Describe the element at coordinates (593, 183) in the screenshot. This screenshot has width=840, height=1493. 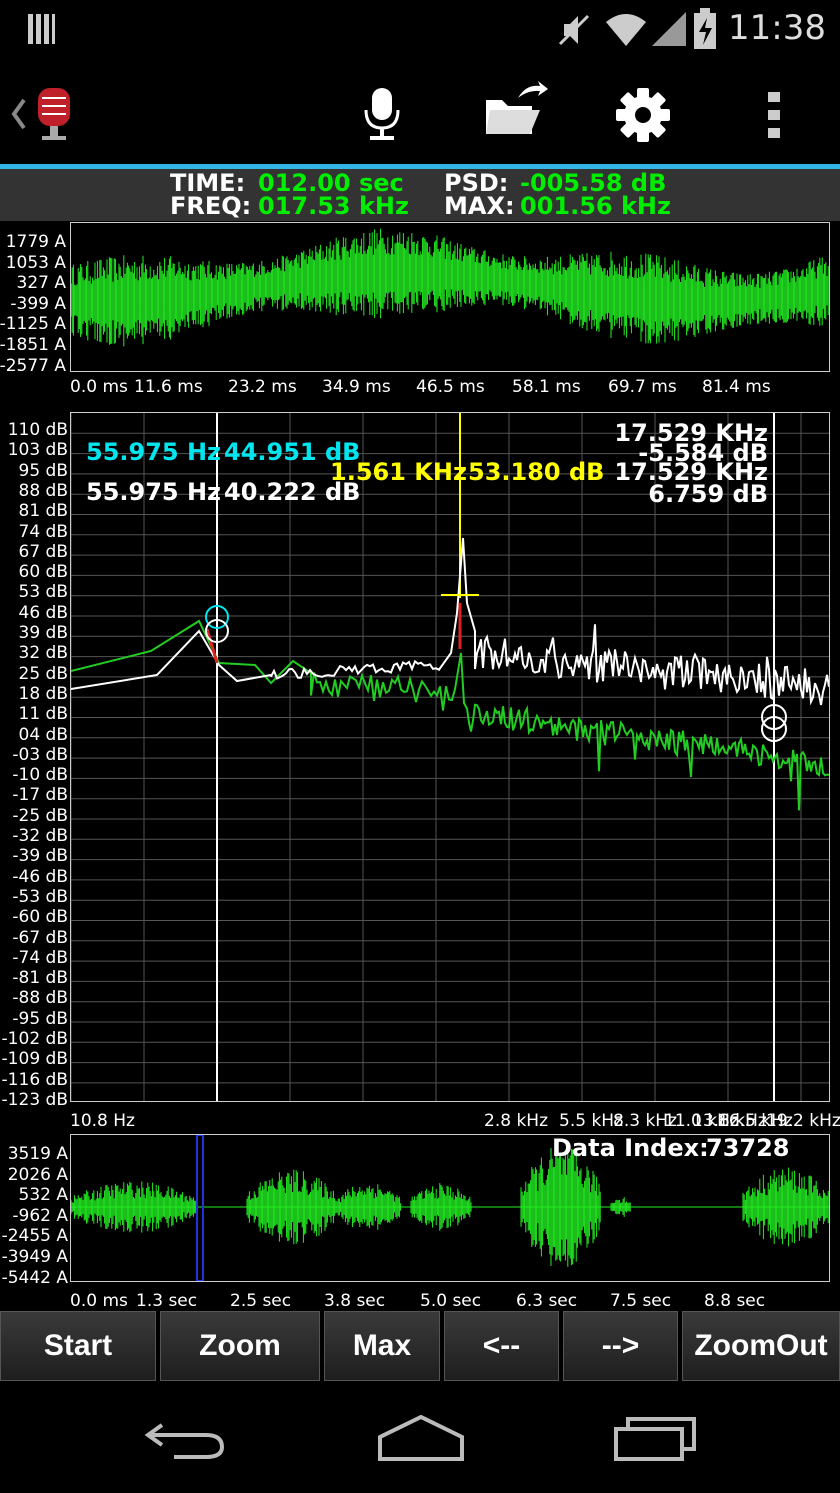
I see `psd-value: -005.58 dB` at that location.